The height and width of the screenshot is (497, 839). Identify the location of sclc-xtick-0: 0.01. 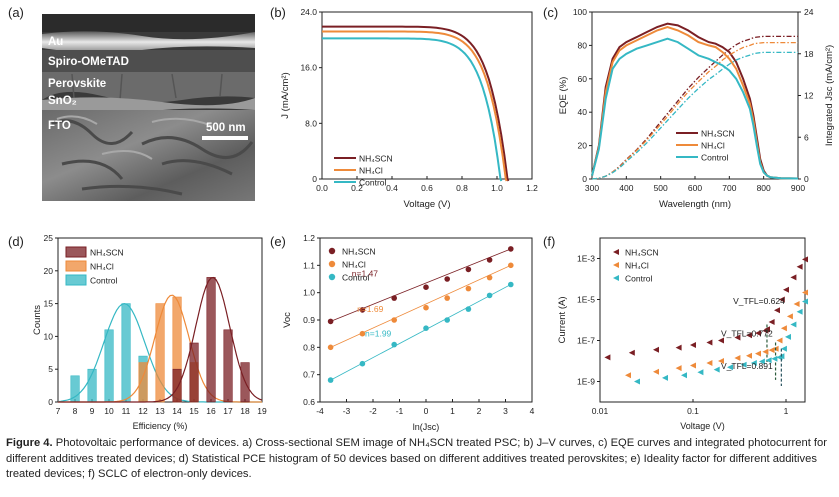
(600, 411).